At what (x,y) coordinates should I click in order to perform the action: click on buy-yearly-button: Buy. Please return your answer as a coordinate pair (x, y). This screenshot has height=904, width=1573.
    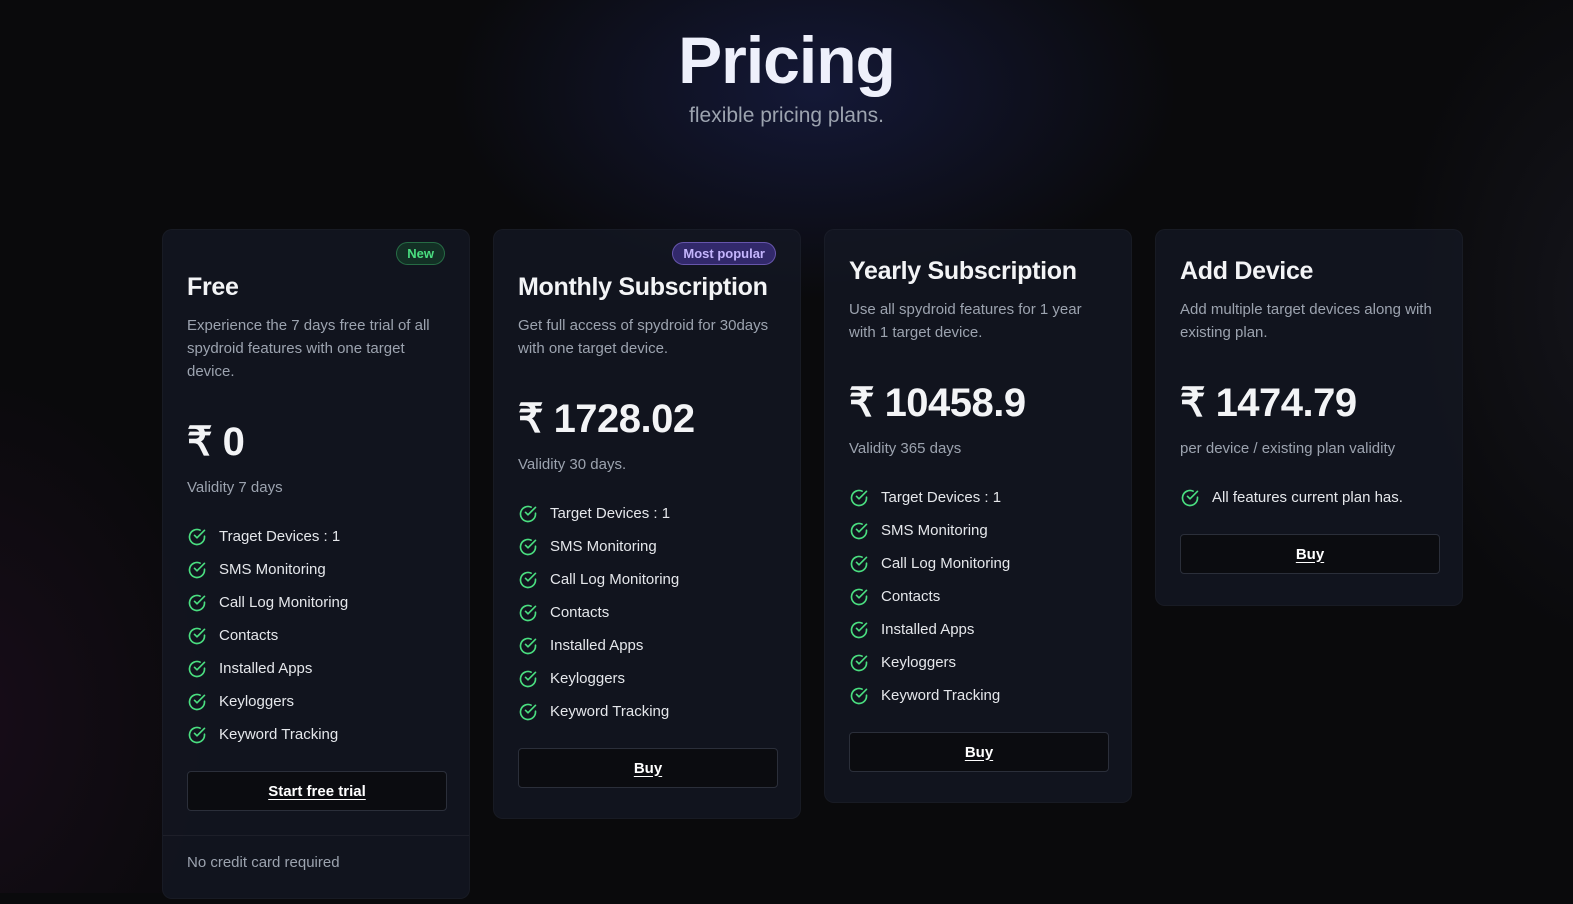
    Looking at the image, I should click on (979, 752).